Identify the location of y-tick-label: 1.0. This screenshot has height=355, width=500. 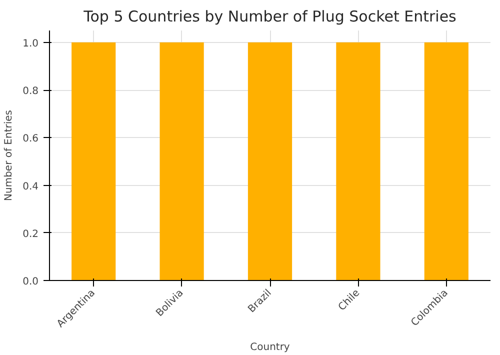
(30, 44).